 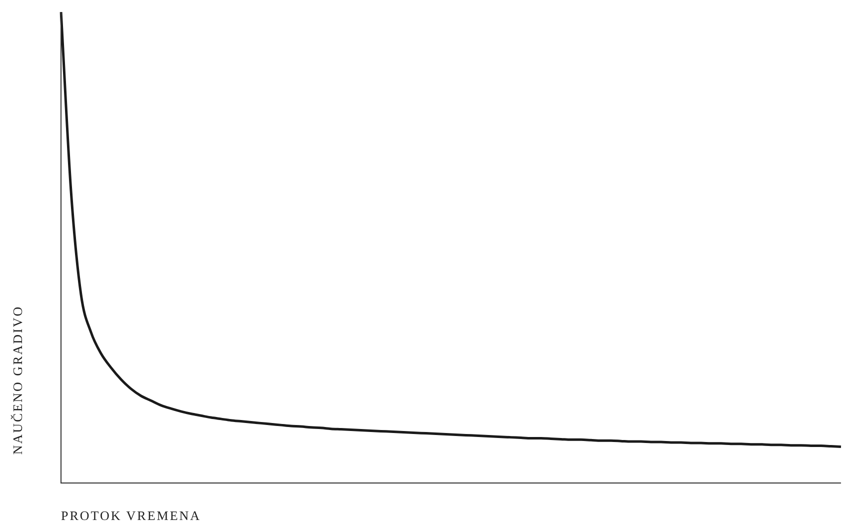 What do you see at coordinates (131, 516) in the screenshot?
I see `x-axis-title: PROTOK VREMENA` at bounding box center [131, 516].